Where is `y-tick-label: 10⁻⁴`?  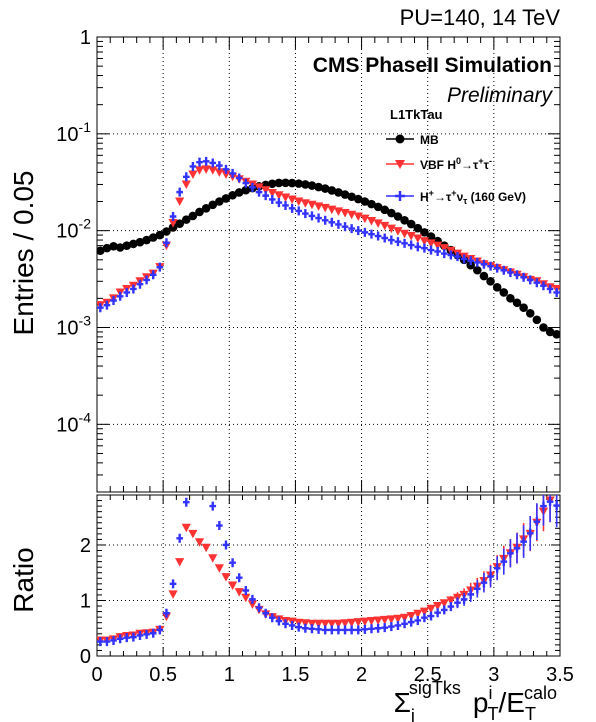 y-tick-label: 10⁻⁴ is located at coordinates (73, 422).